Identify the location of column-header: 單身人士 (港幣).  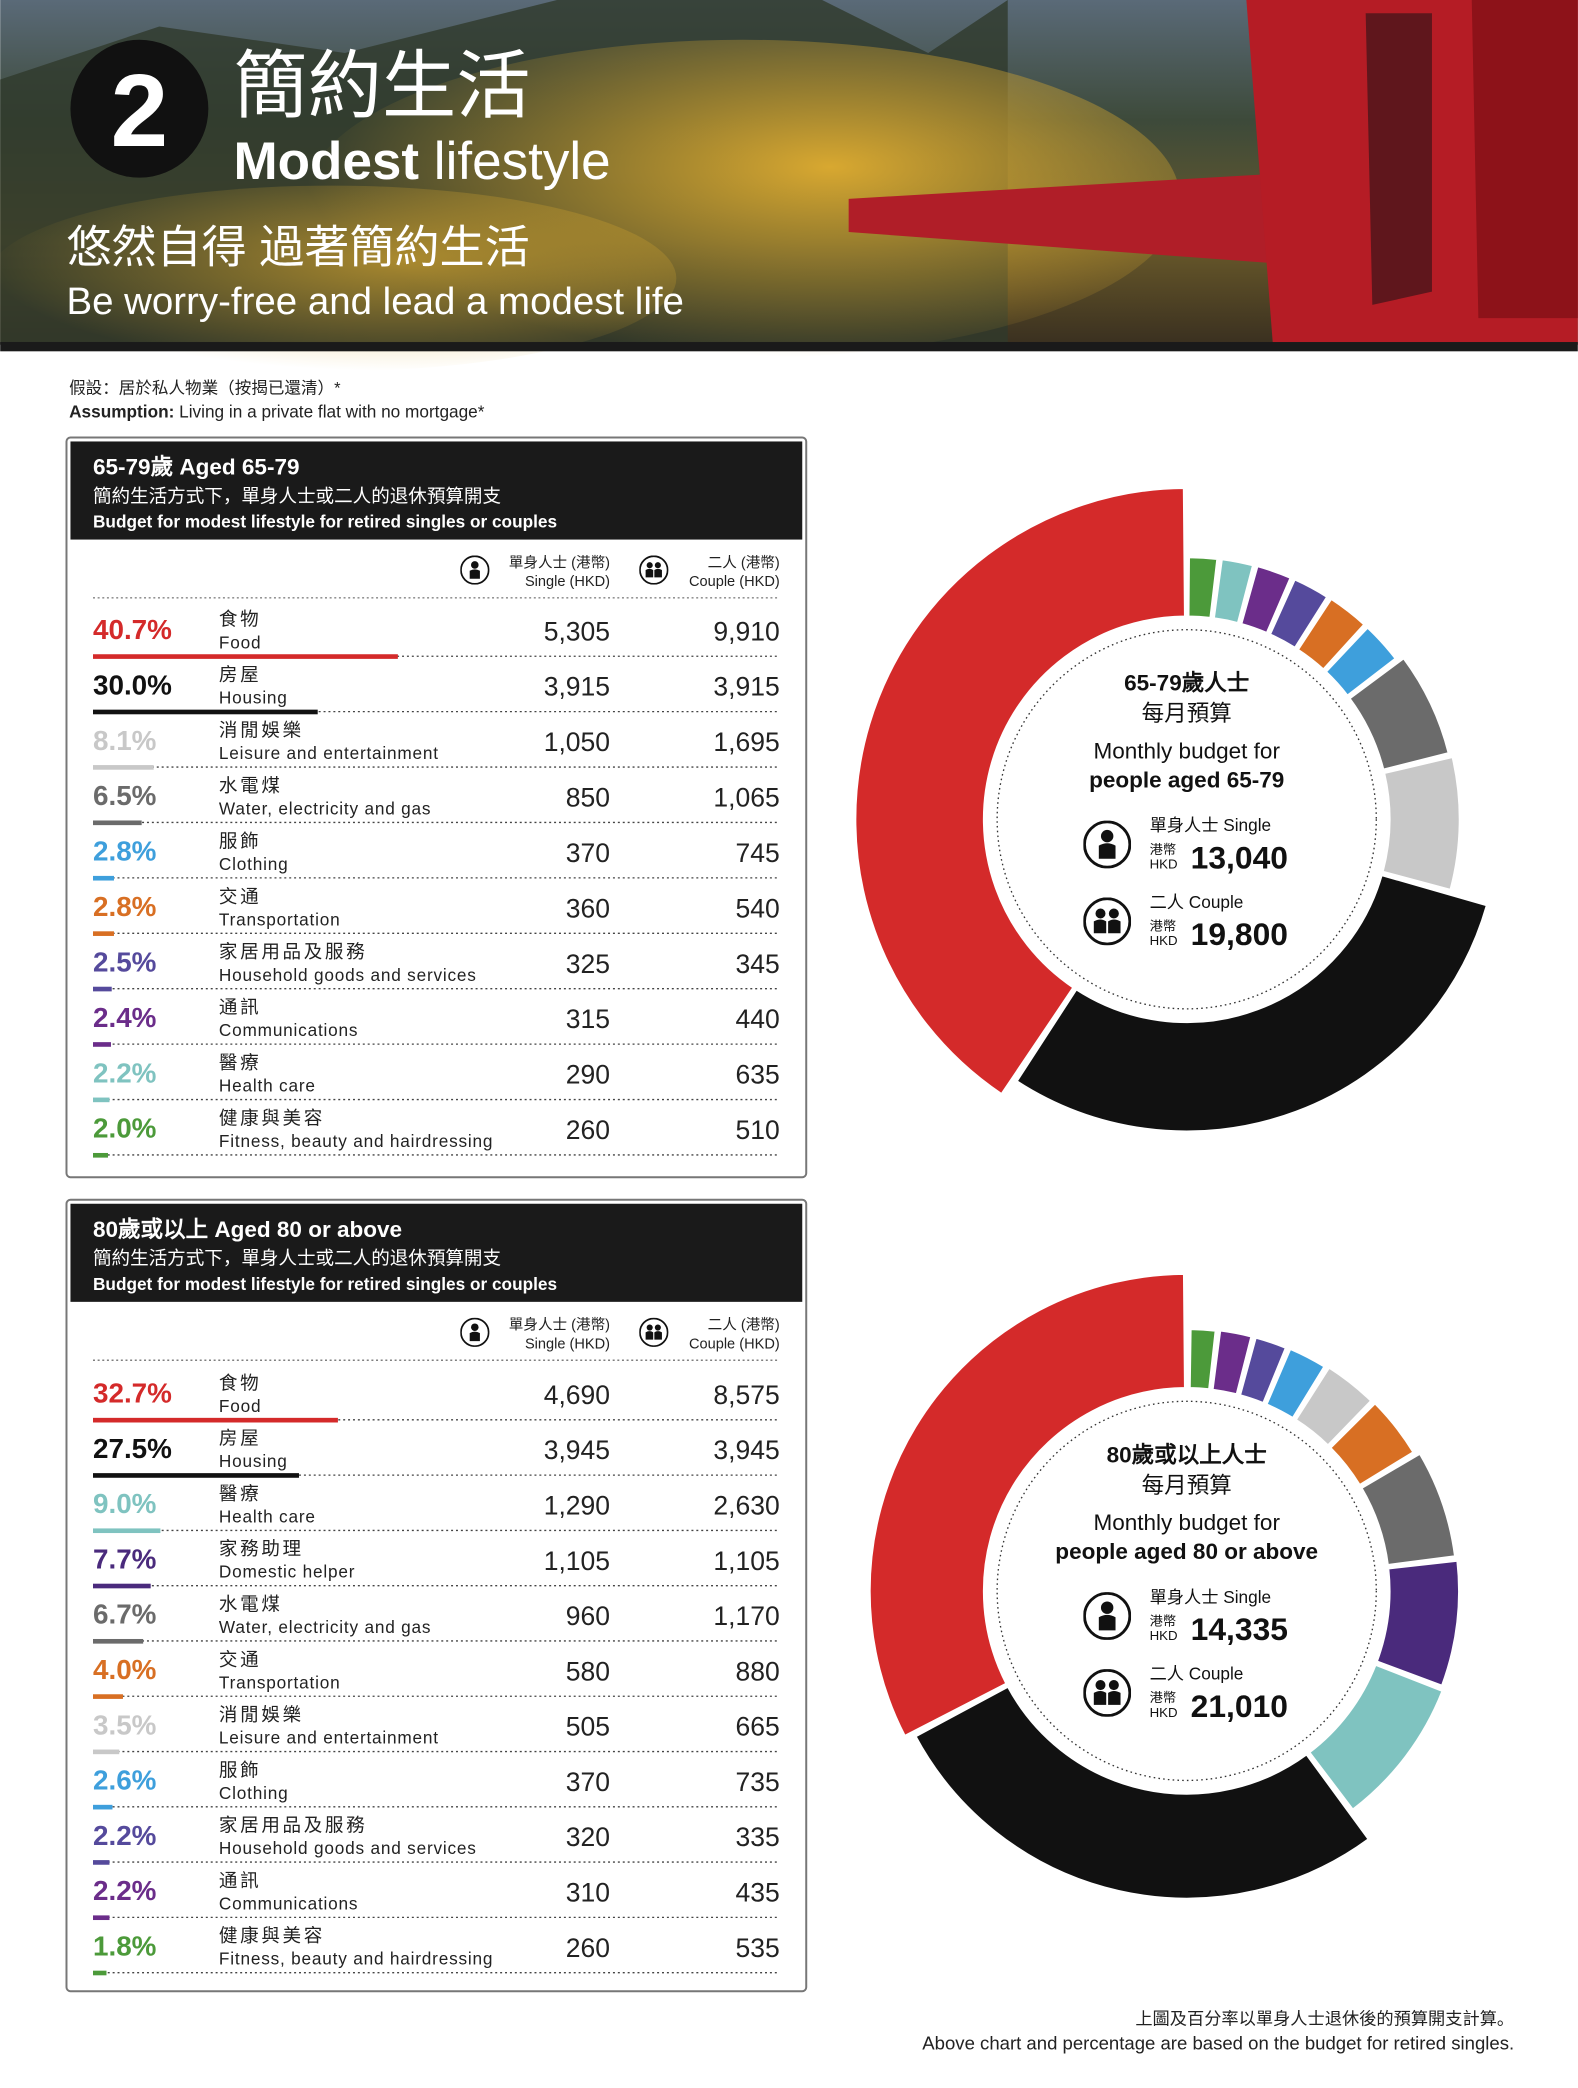
(559, 1325).